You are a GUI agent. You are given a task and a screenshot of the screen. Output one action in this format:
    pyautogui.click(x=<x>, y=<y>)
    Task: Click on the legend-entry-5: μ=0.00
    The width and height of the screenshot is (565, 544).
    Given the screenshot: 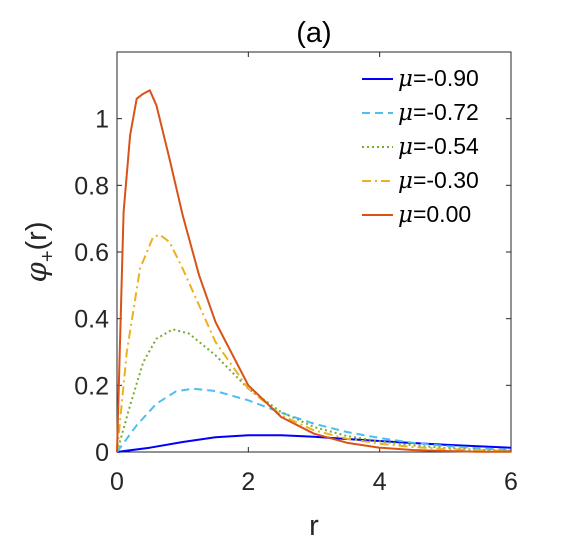 What is the action you would take?
    pyautogui.click(x=434, y=214)
    